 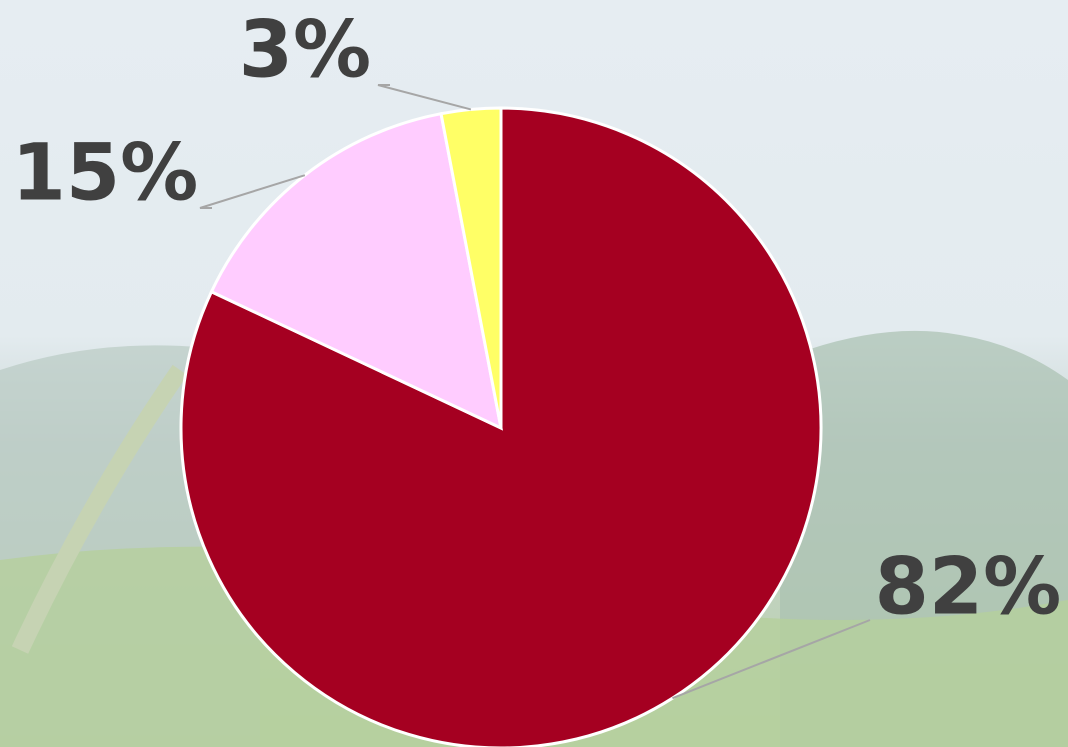 I want to click on data-label: 82%, so click(x=968, y=587).